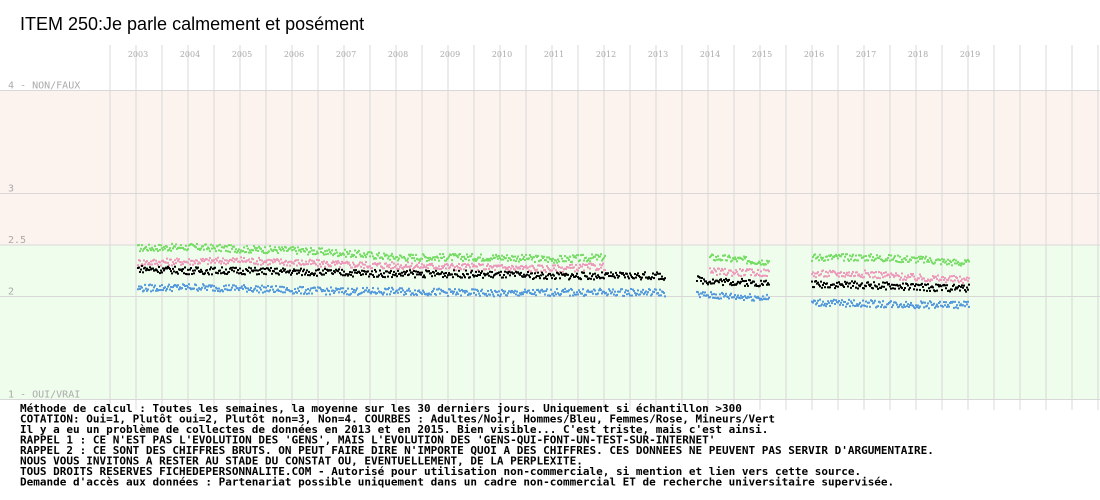 Image resolution: width=1100 pixels, height=500 pixels. I want to click on year-label: 2003, so click(138, 54).